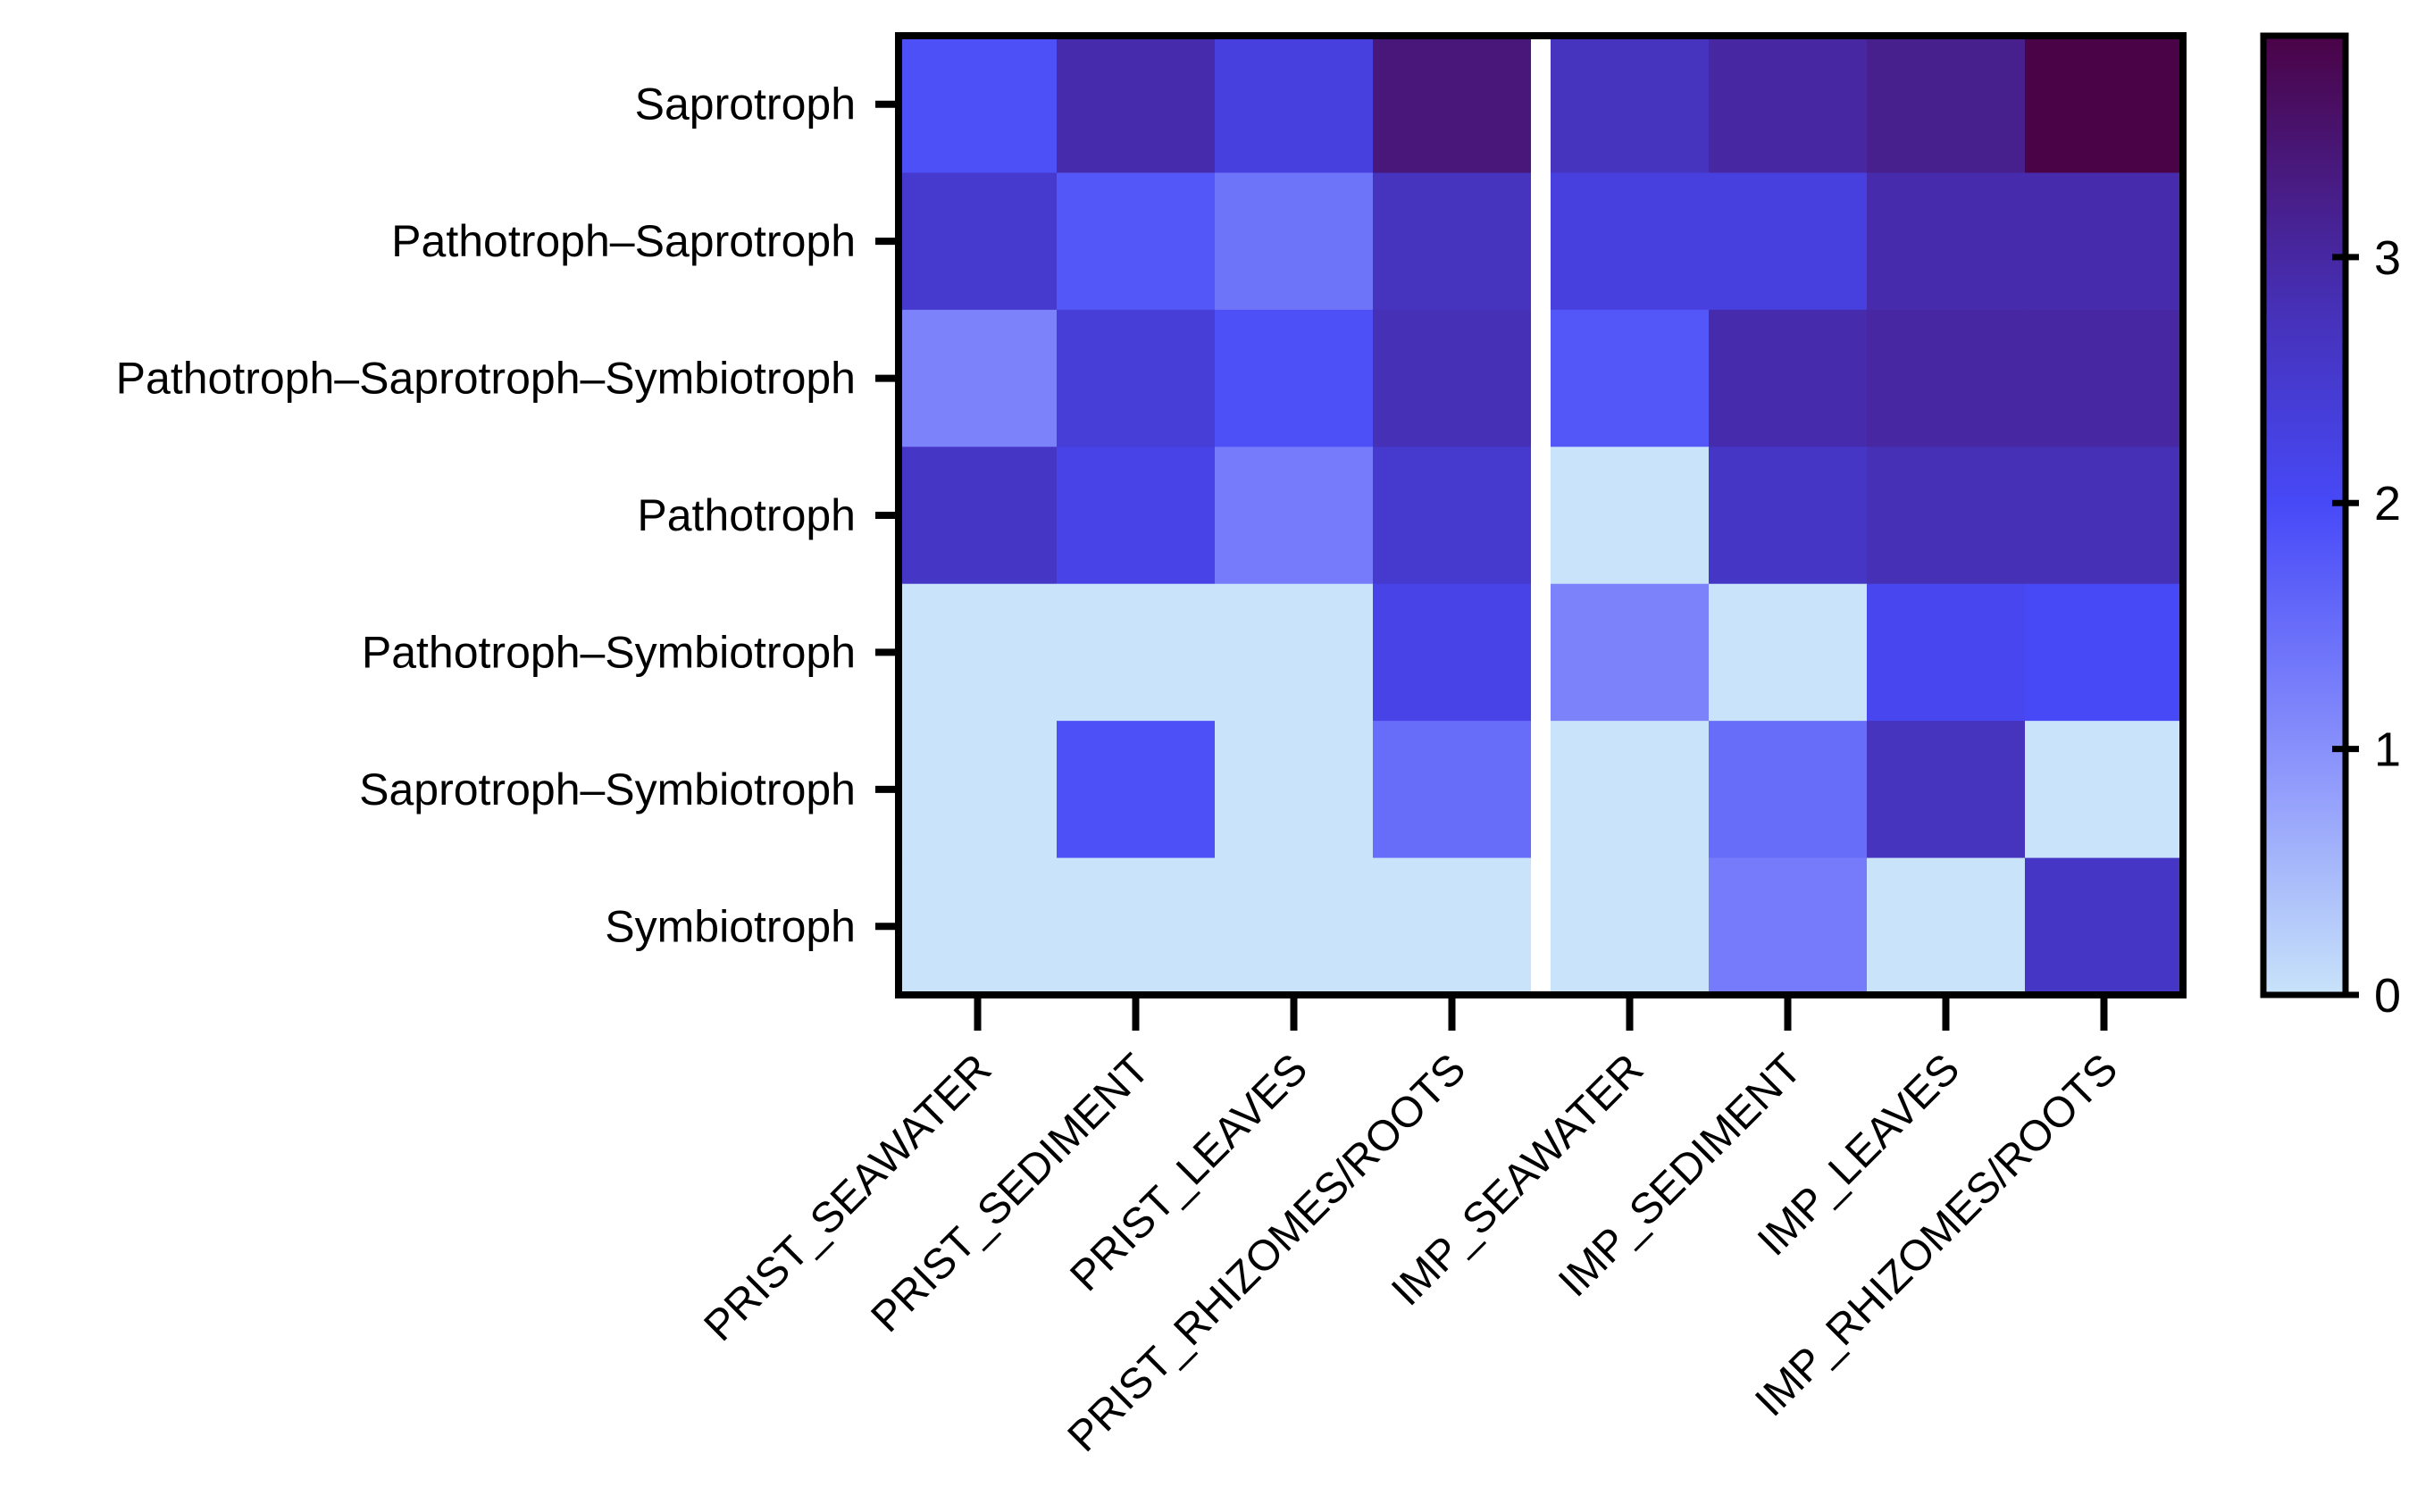 The width and height of the screenshot is (2417, 1512). I want to click on row-label: Pathotroph–Saprotroph–Symbiotroph, so click(486, 379).